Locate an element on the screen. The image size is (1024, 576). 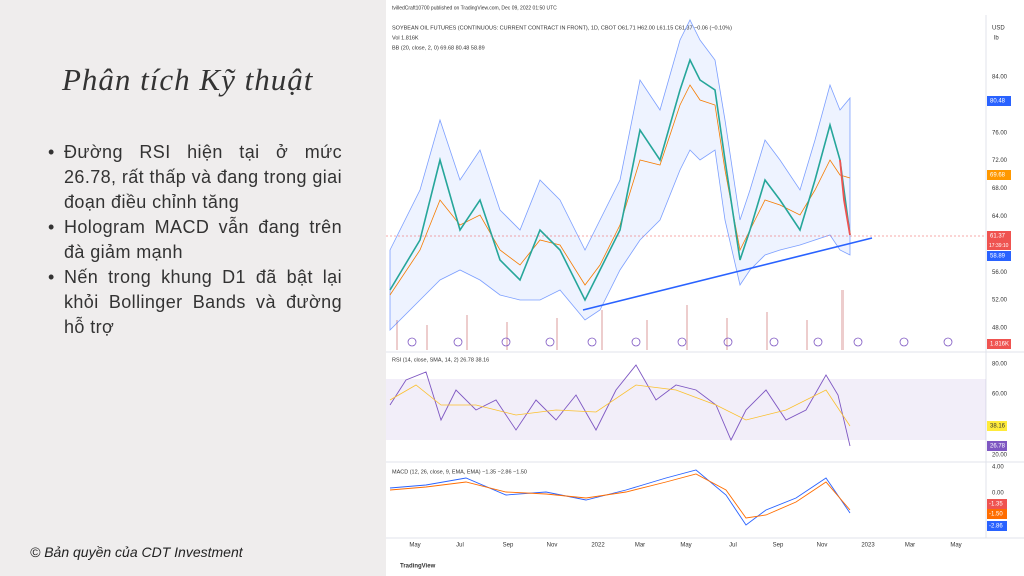
price-badge-label: 1.816K is located at coordinates (999, 345).